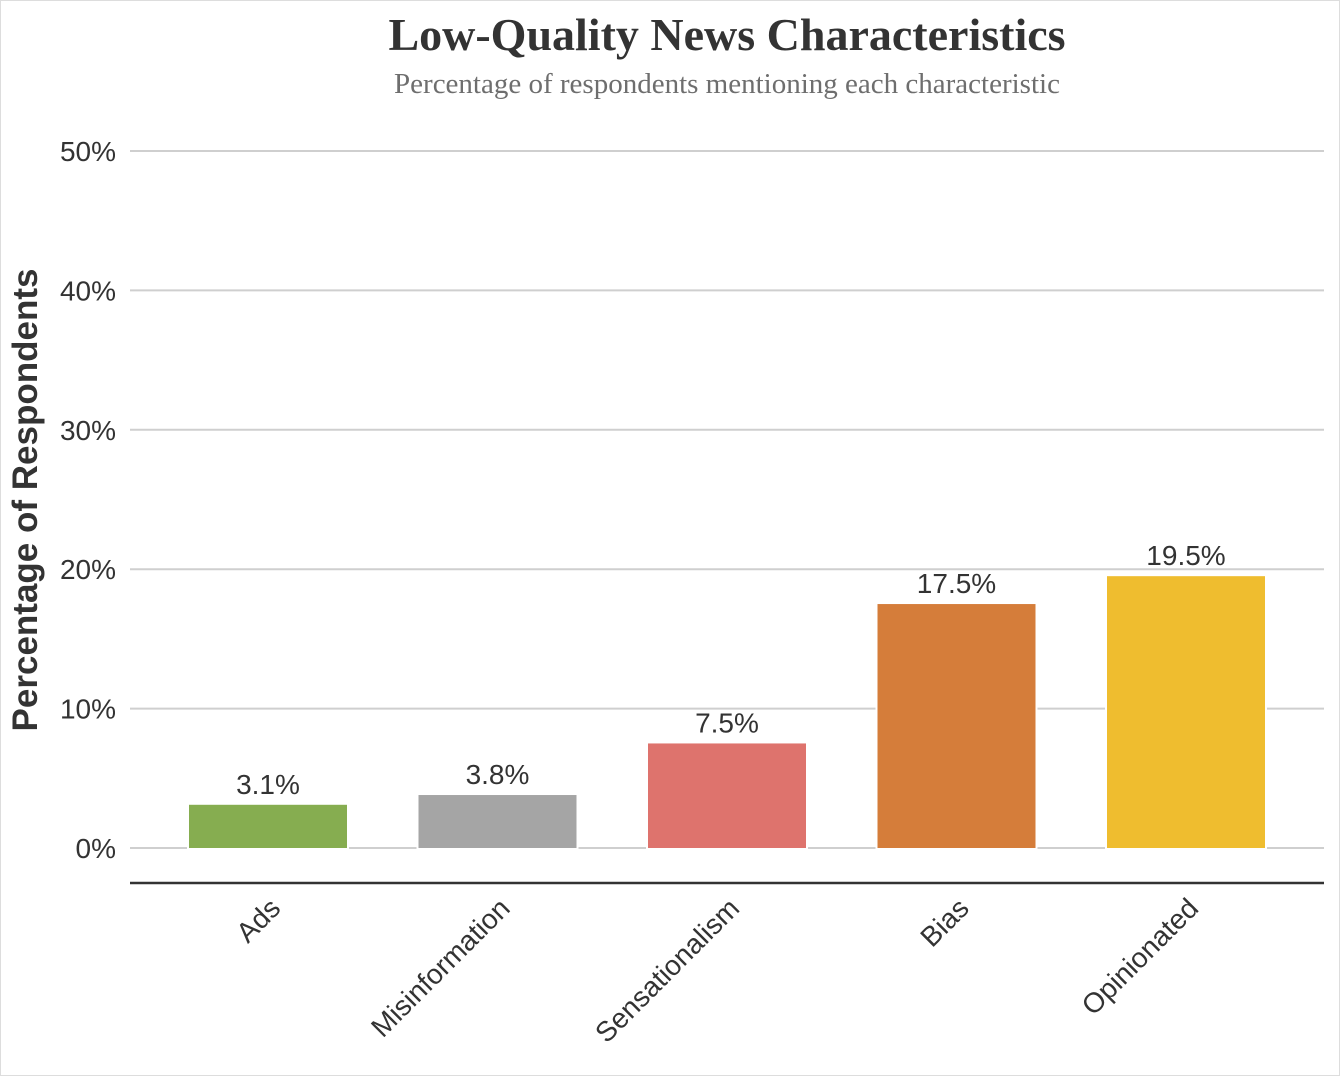  What do you see at coordinates (956, 583) in the screenshot?
I see `data-label: 17.5%` at bounding box center [956, 583].